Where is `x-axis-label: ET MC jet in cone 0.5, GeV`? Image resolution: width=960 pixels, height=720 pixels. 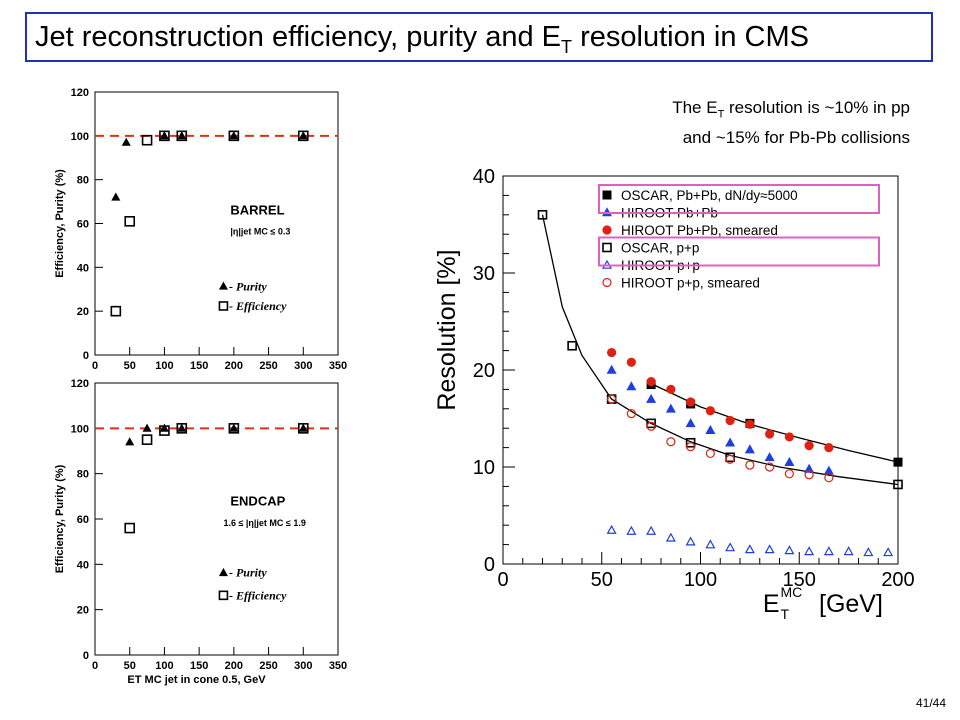
x-axis-label: ET MC jet in cone 0.5, GeV is located at coordinates (196, 680).